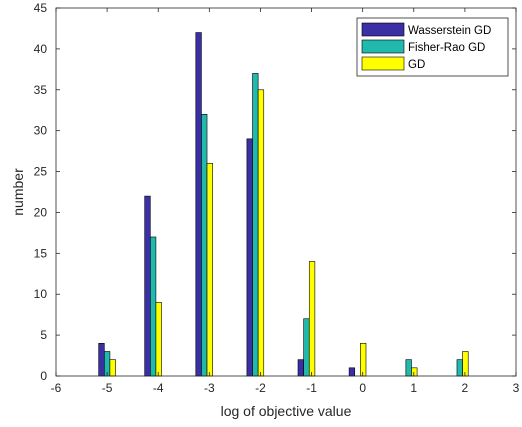 Image resolution: width=522 pixels, height=427 pixels. Describe the element at coordinates (41, 49) in the screenshot. I see `y-tick-label: 40` at that location.